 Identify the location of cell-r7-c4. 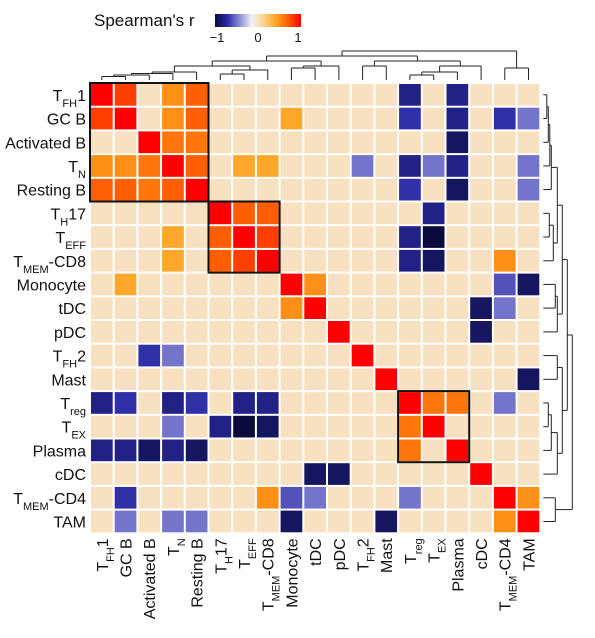
(196, 260).